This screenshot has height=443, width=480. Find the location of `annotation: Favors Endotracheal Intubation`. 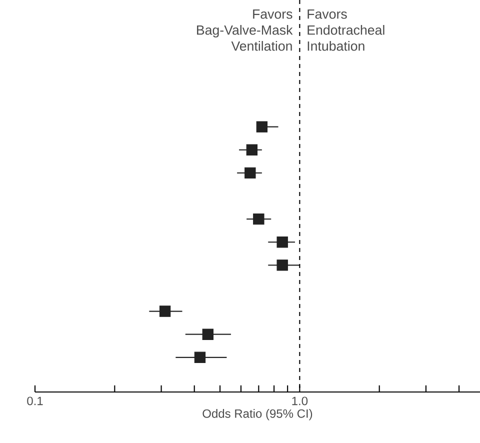

annotation: Favors Endotracheal Intubation is located at coordinates (346, 30).